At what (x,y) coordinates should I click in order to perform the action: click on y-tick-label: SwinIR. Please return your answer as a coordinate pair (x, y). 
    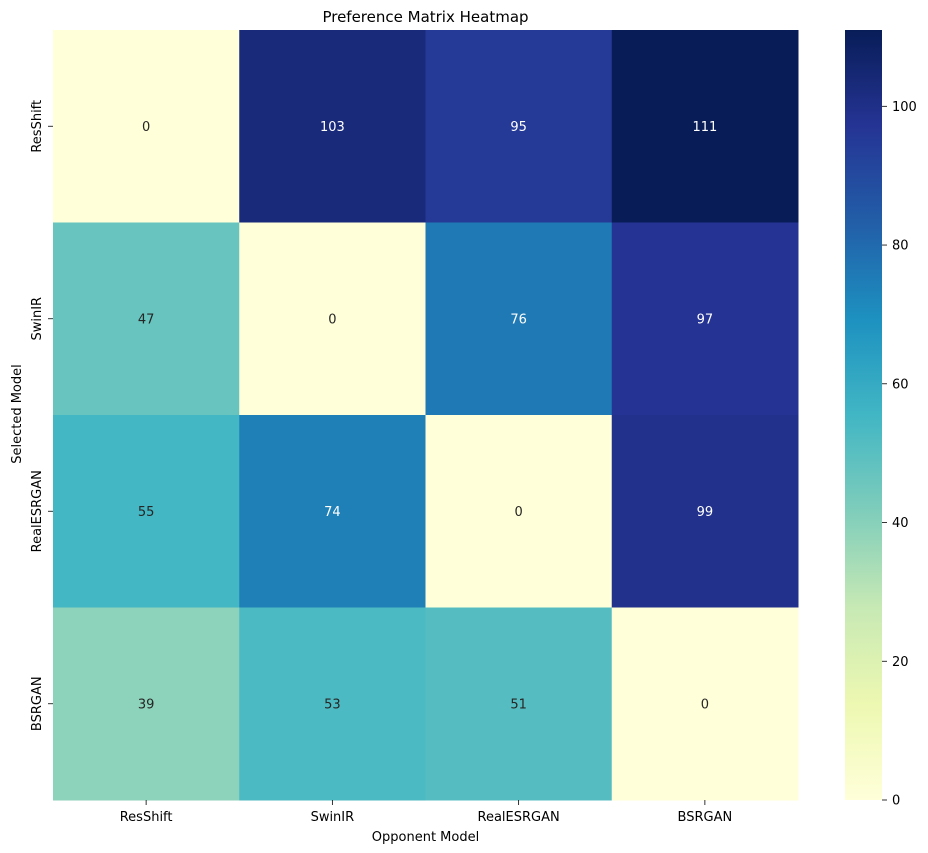
    Looking at the image, I should click on (37, 319).